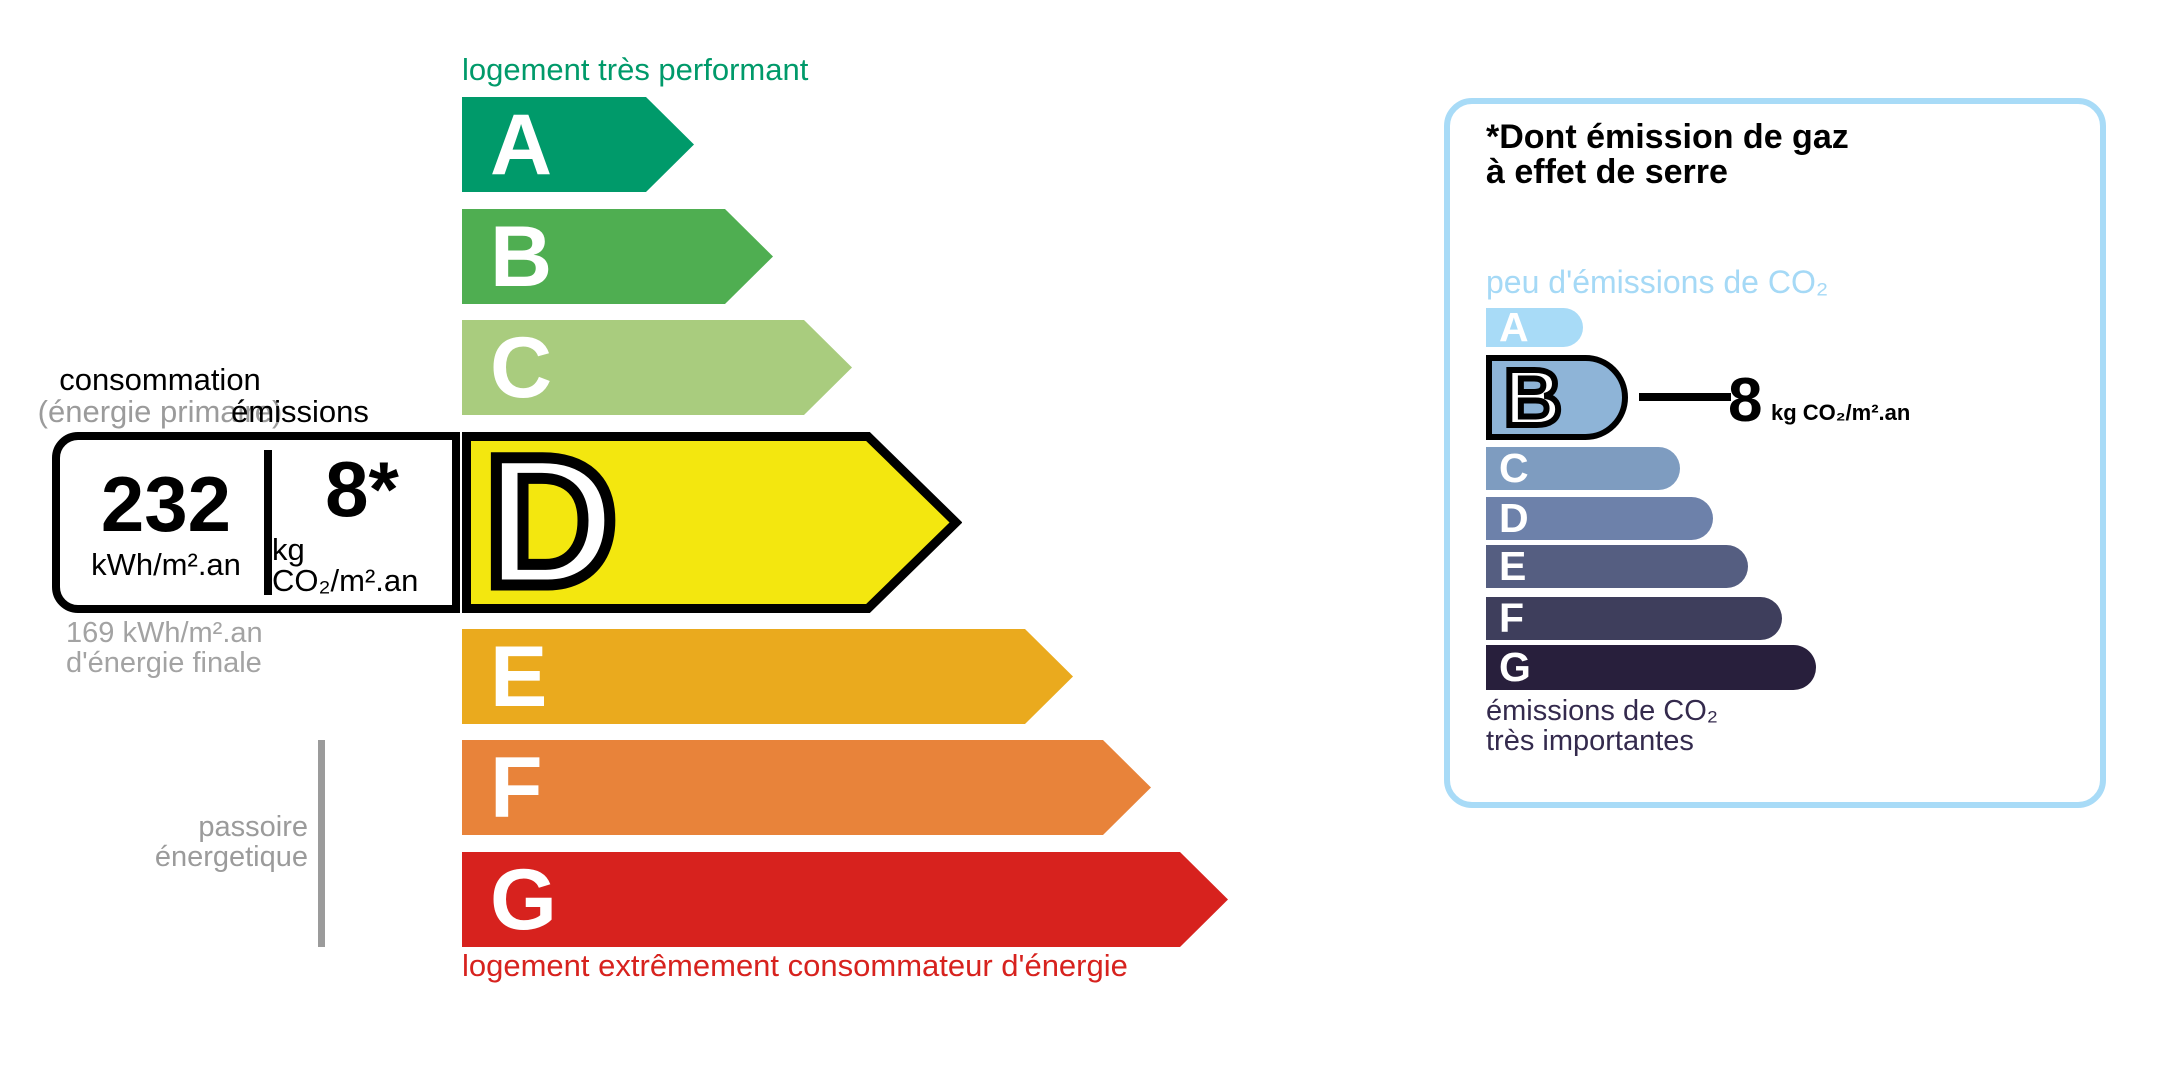 The image size is (2170, 1079). Describe the element at coordinates (160, 379) in the screenshot. I see `consumption-label: consommation` at that location.